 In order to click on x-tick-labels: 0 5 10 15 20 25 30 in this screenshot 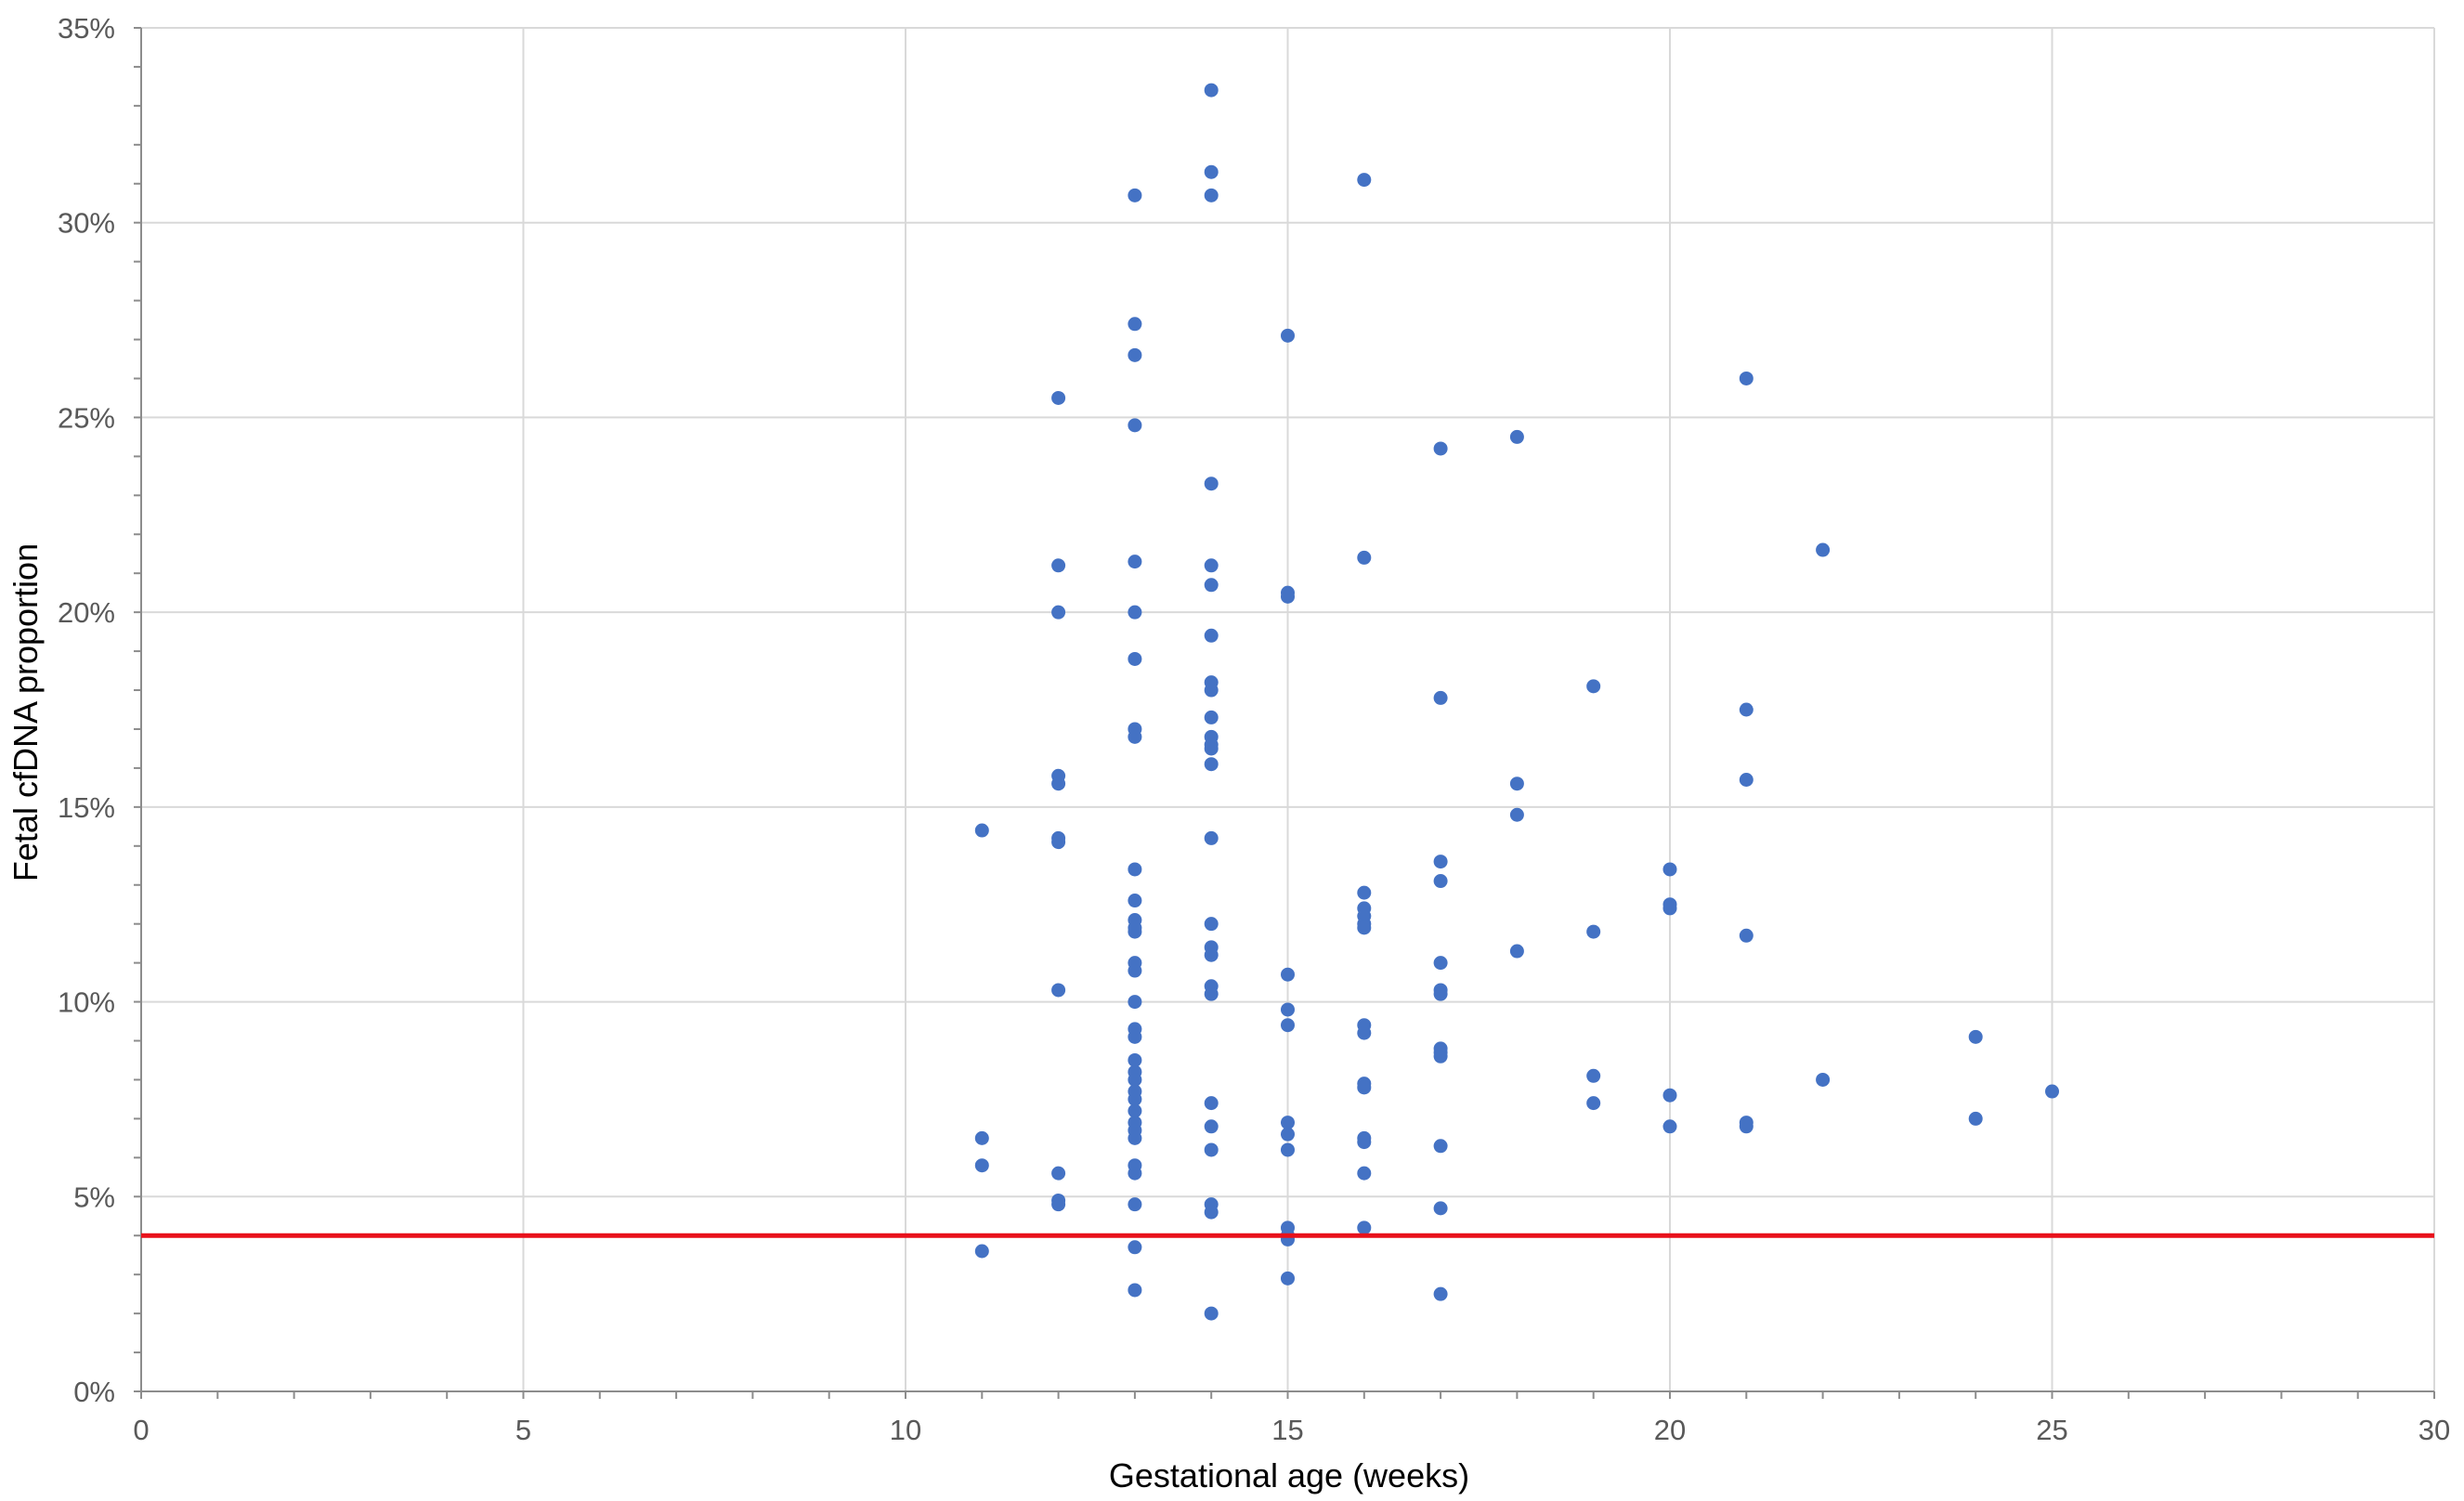, I will do `click(1291, 1430)`.